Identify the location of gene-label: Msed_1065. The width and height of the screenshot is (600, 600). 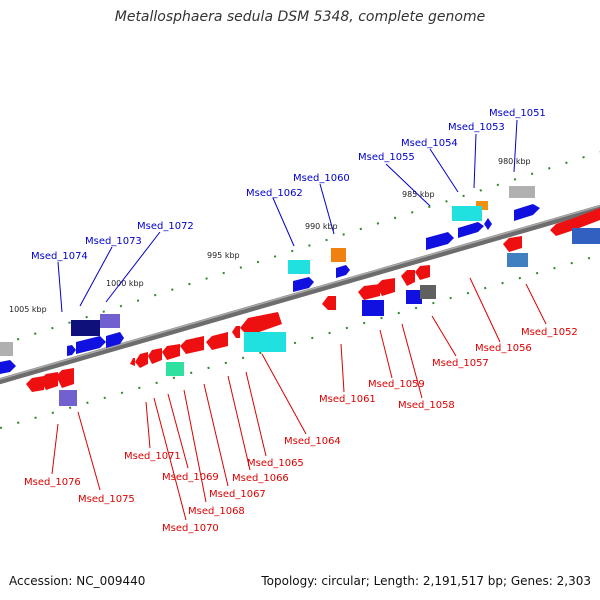
(275, 463).